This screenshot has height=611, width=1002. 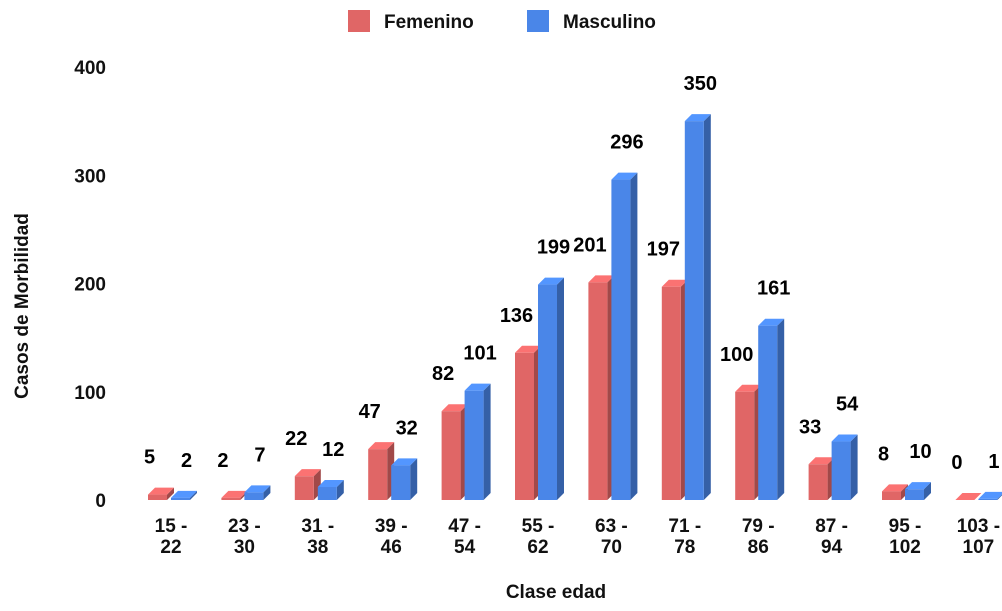 What do you see at coordinates (758, 537) in the screenshot?
I see `category-label: 79 -86` at bounding box center [758, 537].